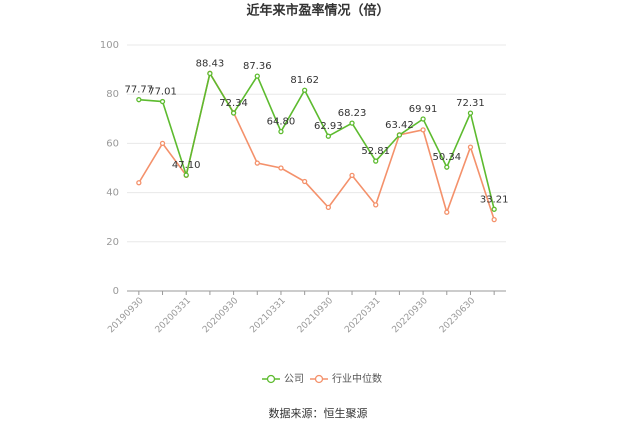  I want to click on data-label: 33.21, so click(494, 199).